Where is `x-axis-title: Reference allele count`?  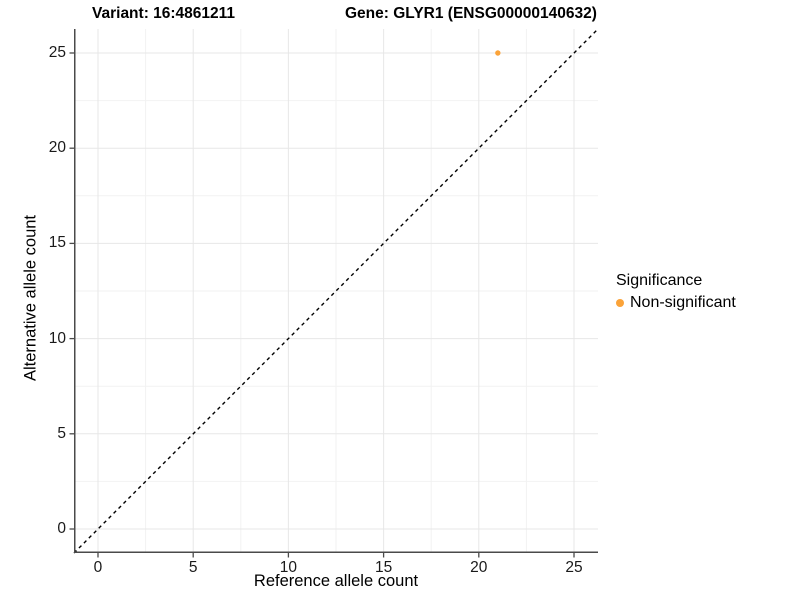 x-axis-title: Reference allele count is located at coordinates (336, 581).